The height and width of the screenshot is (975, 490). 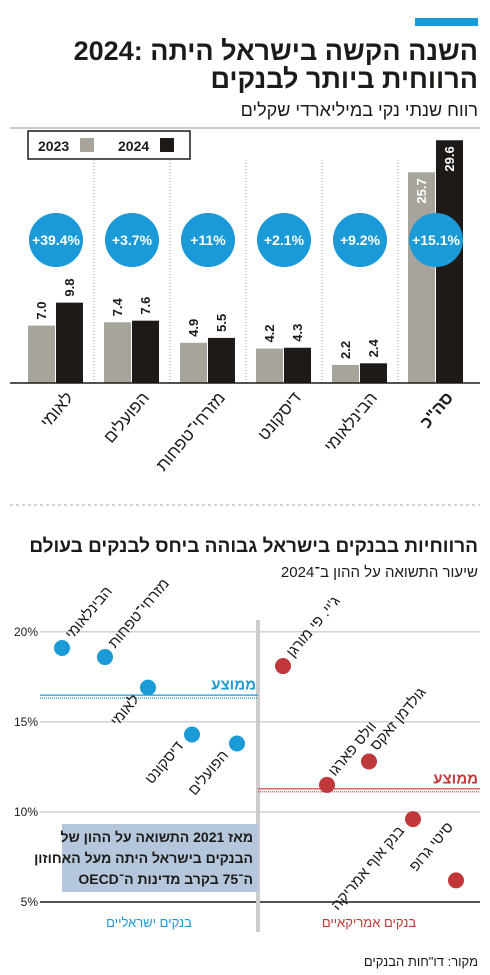 What do you see at coordinates (157, 837) in the screenshot?
I see `note-line: מאז 2021 התשואה על ההון של` at bounding box center [157, 837].